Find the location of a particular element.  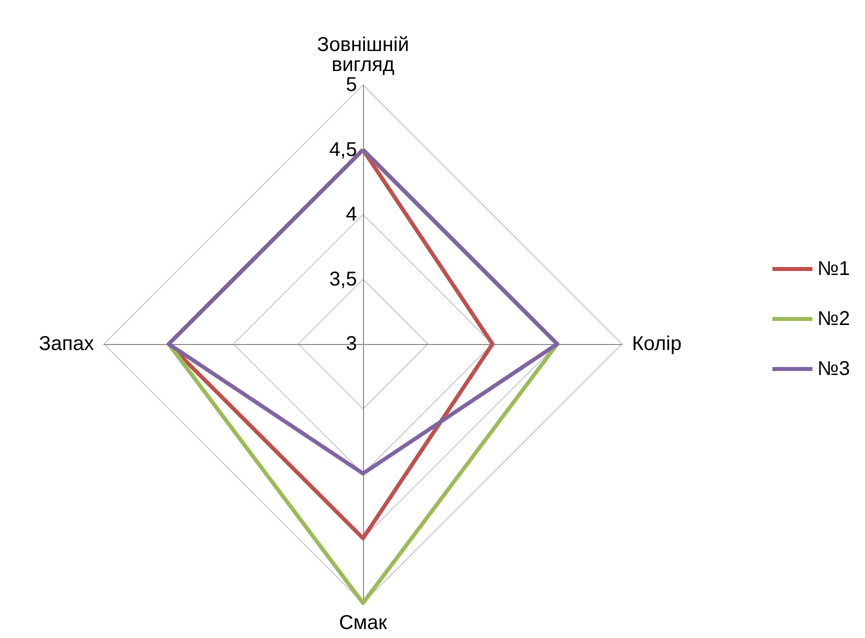

y-tick-label: 4,5 is located at coordinates (343, 149).